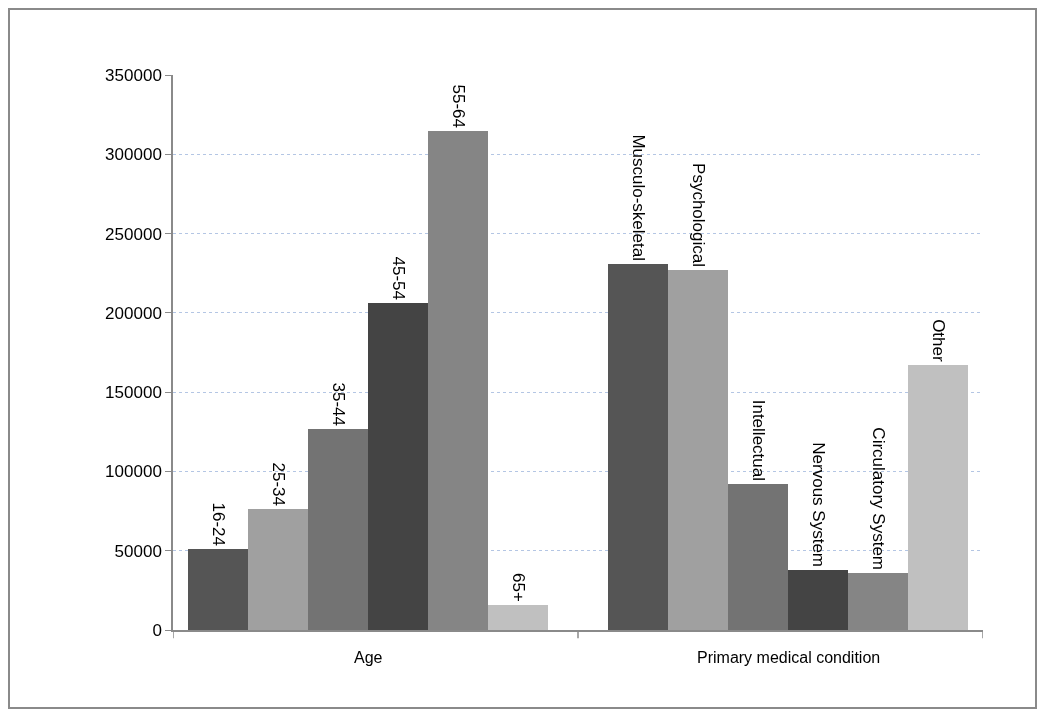  Describe the element at coordinates (133, 472) in the screenshot. I see `y-tick-label: 100000` at that location.